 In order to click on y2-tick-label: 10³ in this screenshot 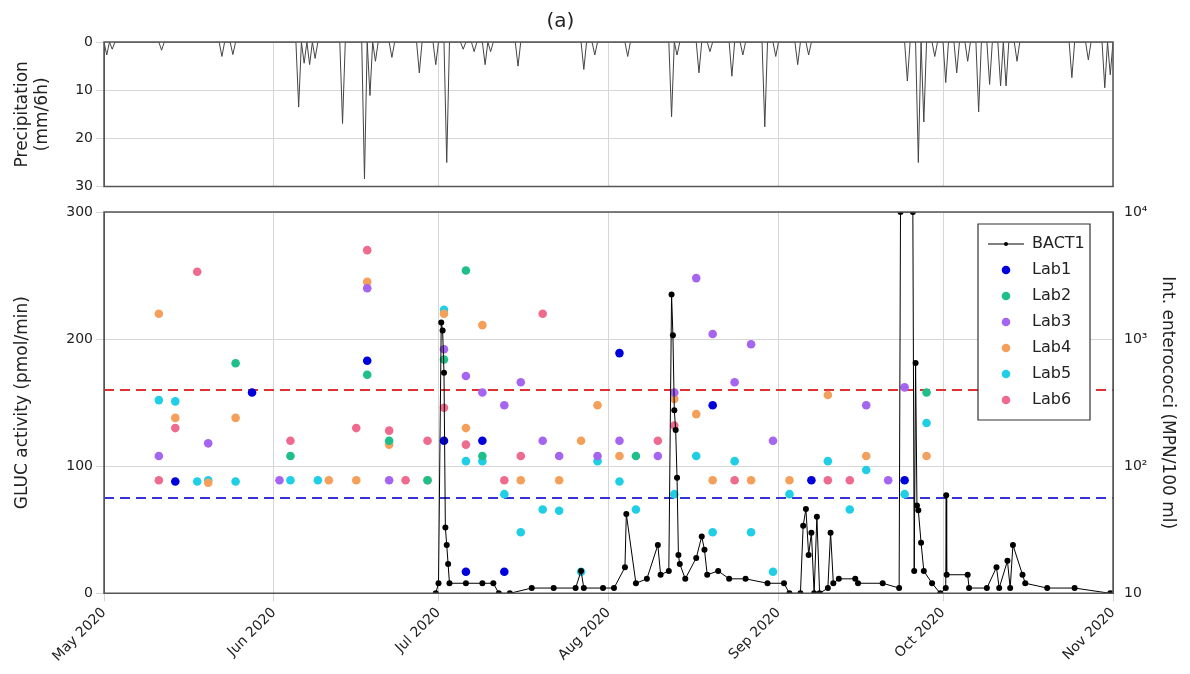, I will do `click(1136, 337)`.